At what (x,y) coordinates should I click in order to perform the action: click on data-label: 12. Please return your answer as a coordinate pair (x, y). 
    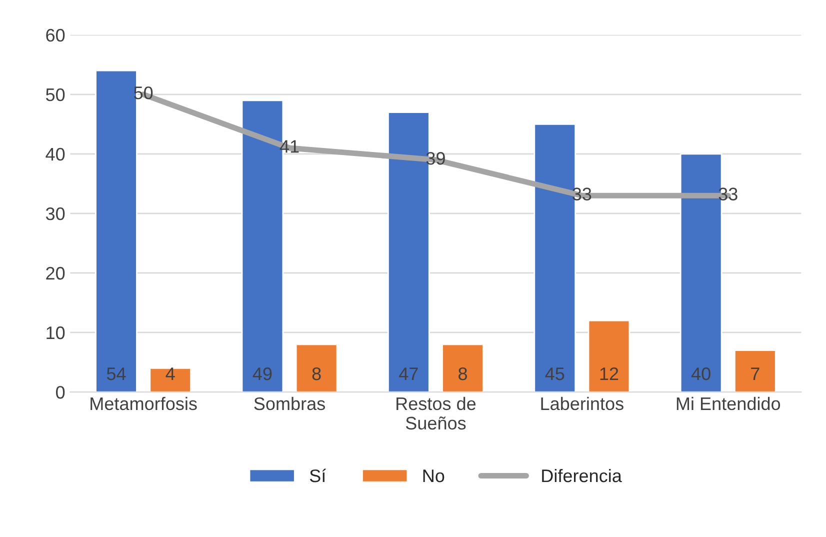
    Looking at the image, I should click on (609, 373).